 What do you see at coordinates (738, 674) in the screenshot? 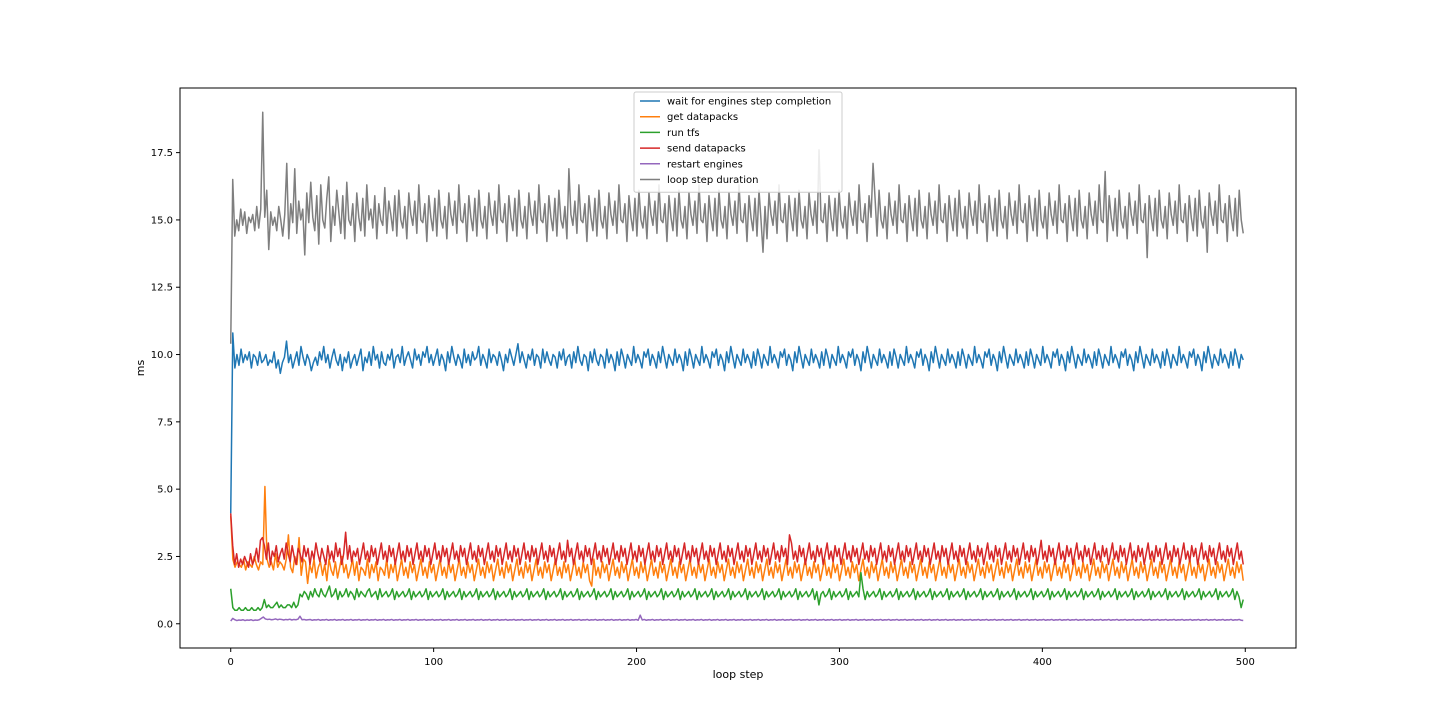
I see `x-axis-label: loop step` at bounding box center [738, 674].